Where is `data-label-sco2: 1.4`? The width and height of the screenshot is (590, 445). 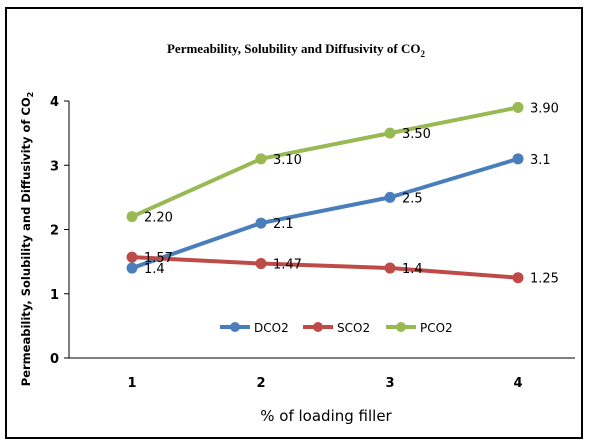
data-label-sco2: 1.4 is located at coordinates (412, 269).